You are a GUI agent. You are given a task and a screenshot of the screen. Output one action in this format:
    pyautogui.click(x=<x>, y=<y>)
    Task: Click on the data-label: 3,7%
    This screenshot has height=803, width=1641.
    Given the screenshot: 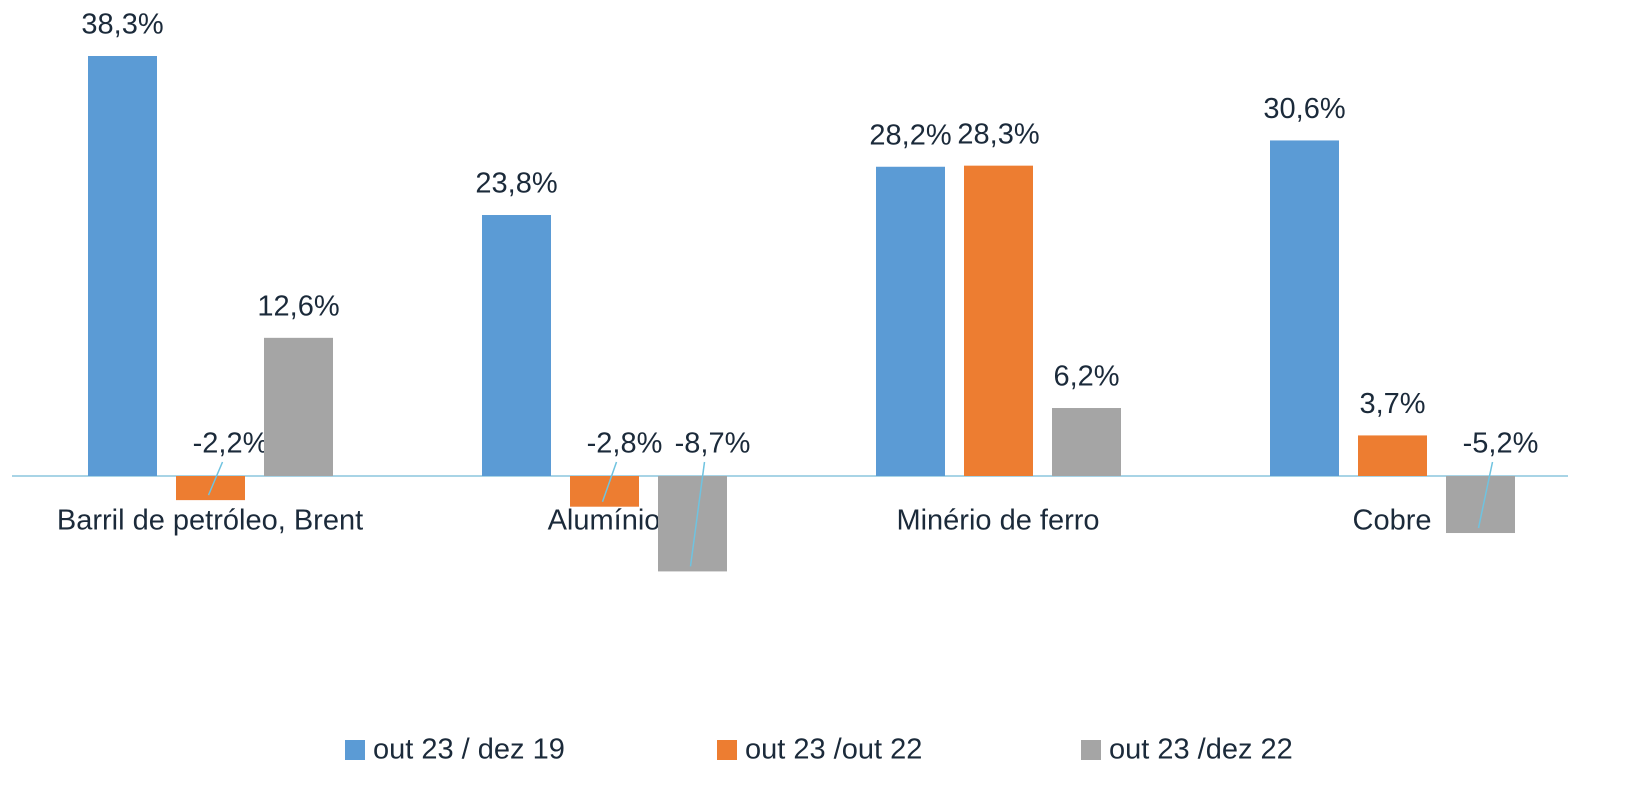 What is the action you would take?
    pyautogui.click(x=1392, y=404)
    